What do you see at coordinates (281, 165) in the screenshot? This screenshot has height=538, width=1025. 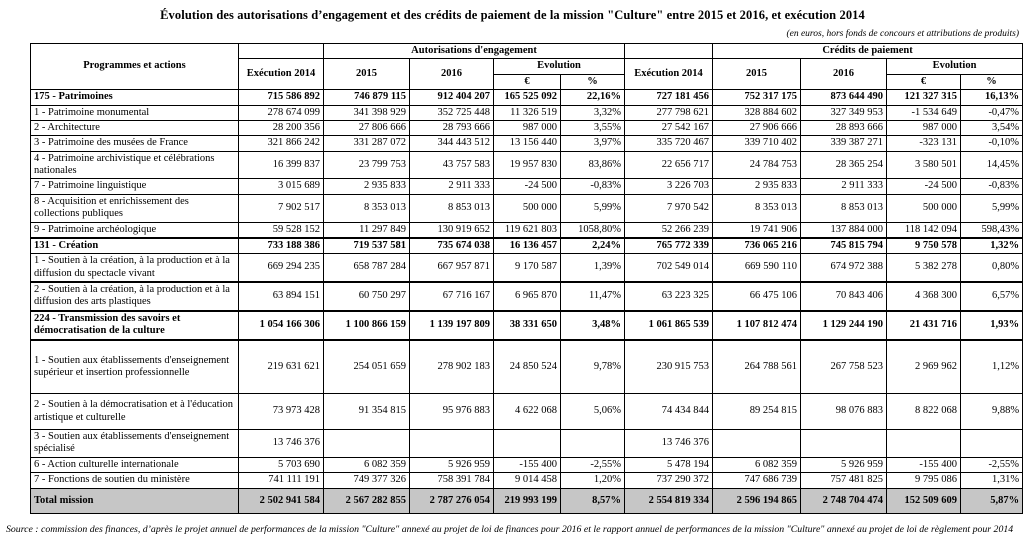 I see `cell-value: 16 399 837` at bounding box center [281, 165].